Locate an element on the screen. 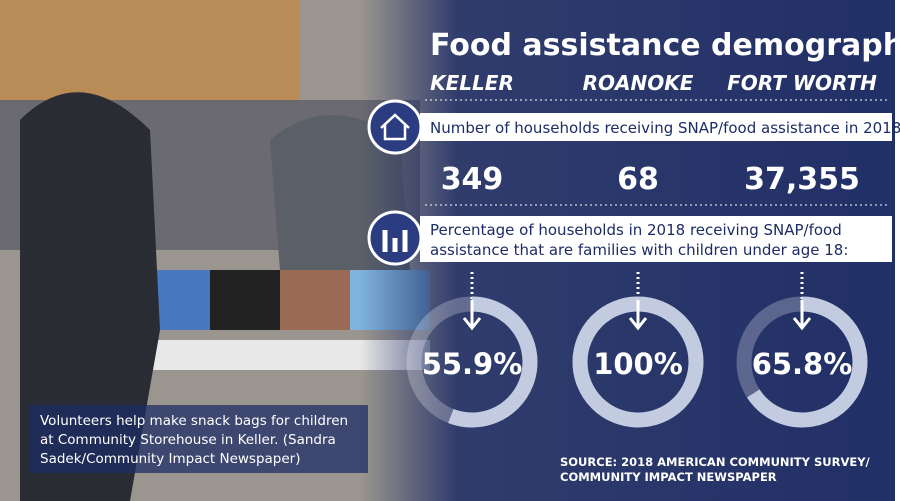 The height and width of the screenshot is (501, 900). source: COMMUNITY IMPACT NEWSPAPER is located at coordinates (668, 477).